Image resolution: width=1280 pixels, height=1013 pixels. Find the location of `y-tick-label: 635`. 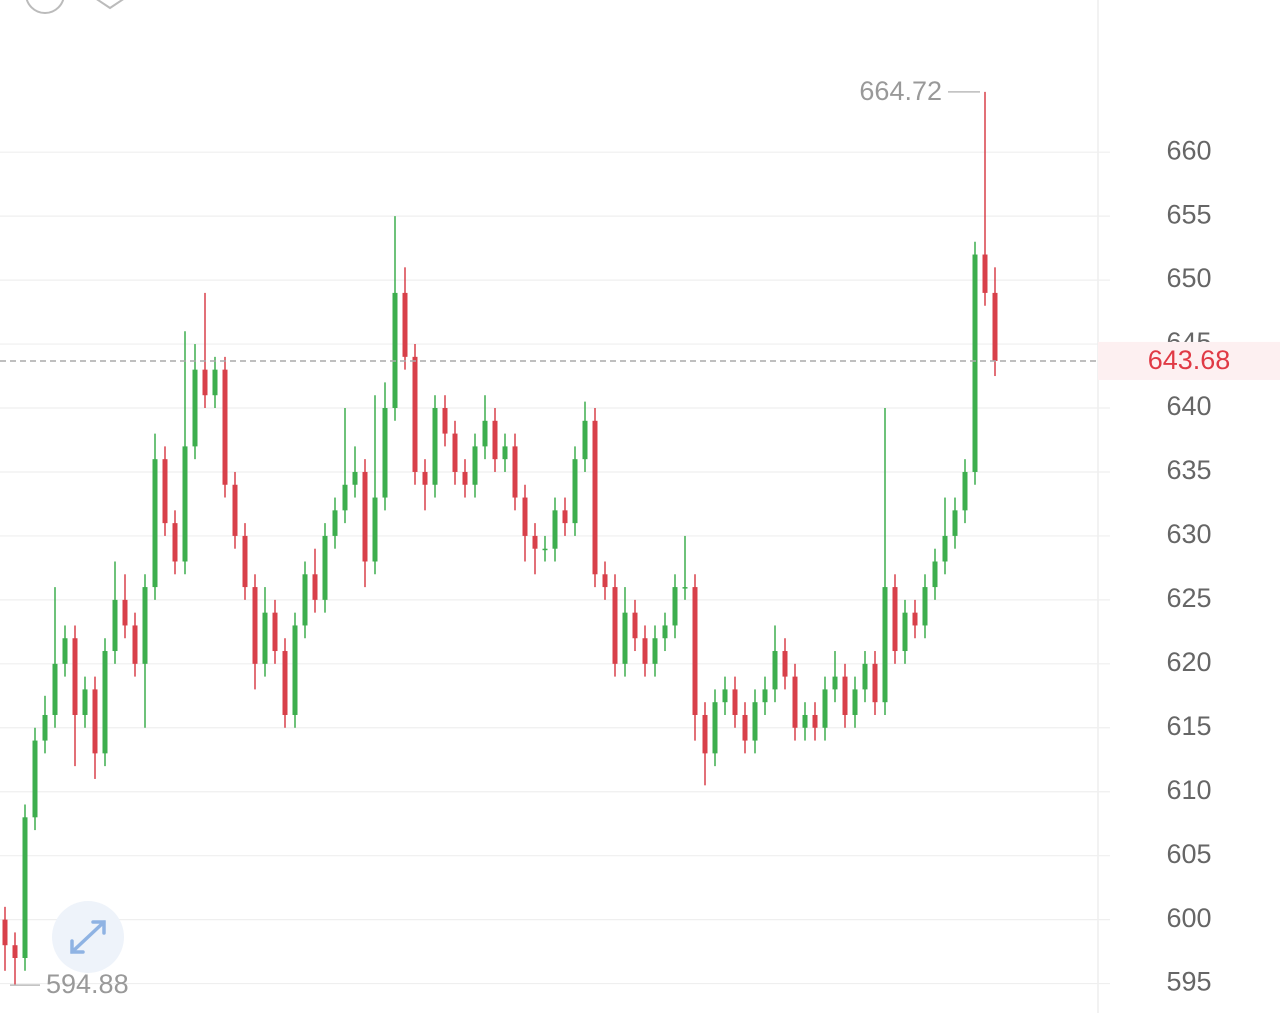

y-tick-label: 635 is located at coordinates (1188, 470).